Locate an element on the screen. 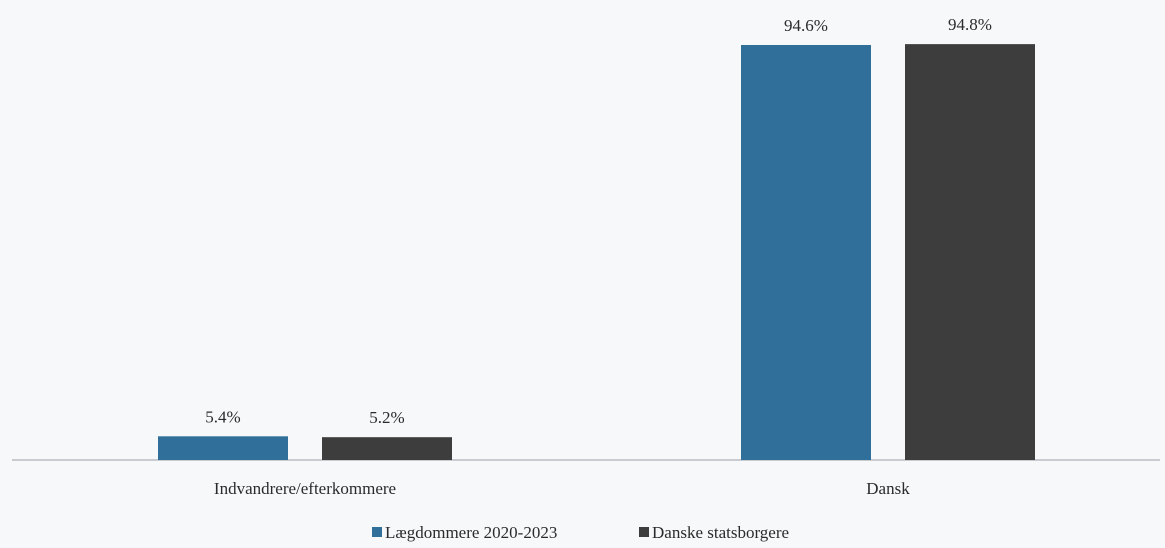 Image resolution: width=1165 pixels, height=548 pixels. category-label: Indvandrere/efterkommere is located at coordinates (305, 488).